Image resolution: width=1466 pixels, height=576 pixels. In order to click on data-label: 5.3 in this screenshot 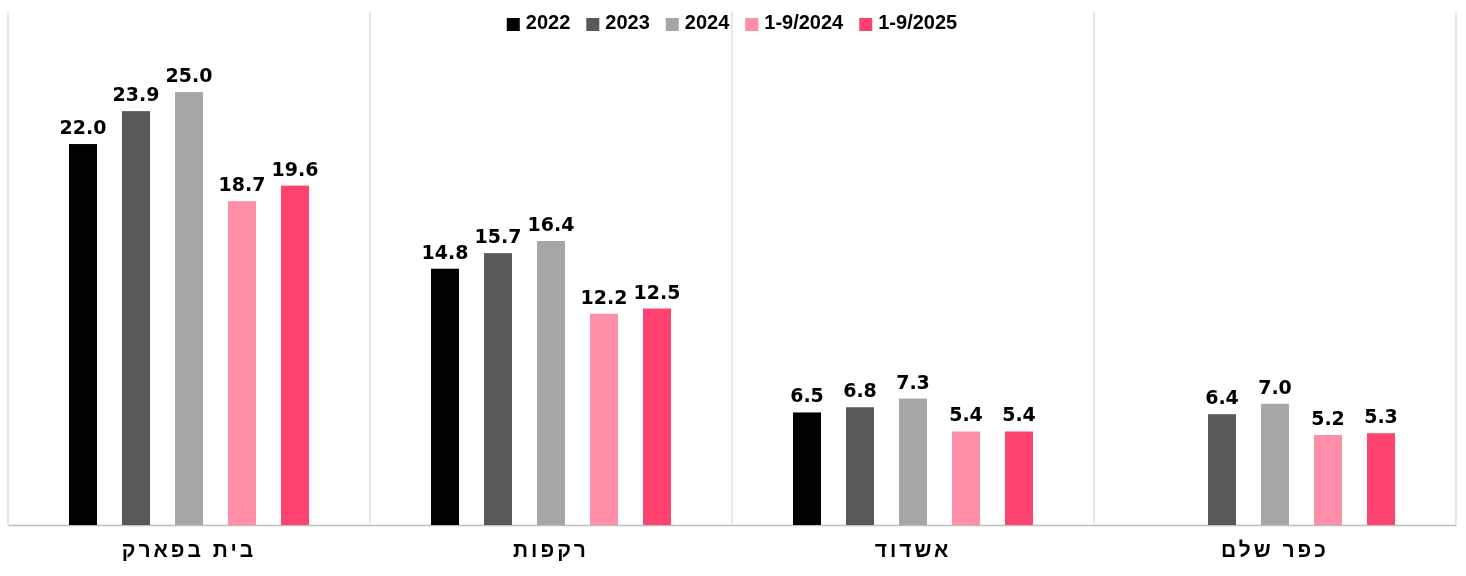, I will do `click(1381, 416)`.